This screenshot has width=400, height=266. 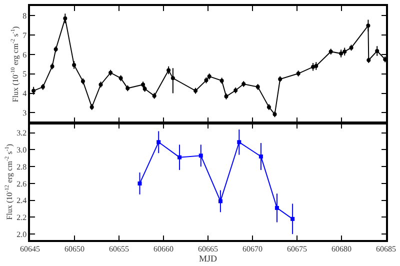 I want to click on y-tick-label: 3.2, so click(x=21, y=133).